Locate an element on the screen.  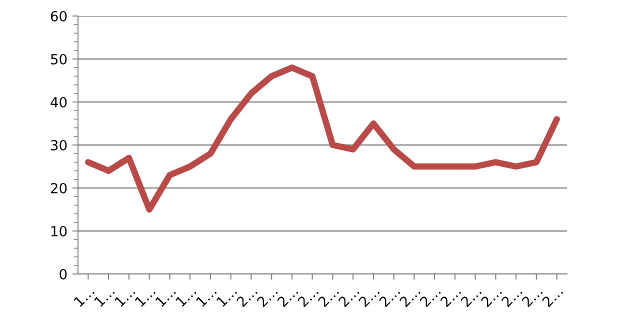
y-tick-label: 40 is located at coordinates (58, 102).